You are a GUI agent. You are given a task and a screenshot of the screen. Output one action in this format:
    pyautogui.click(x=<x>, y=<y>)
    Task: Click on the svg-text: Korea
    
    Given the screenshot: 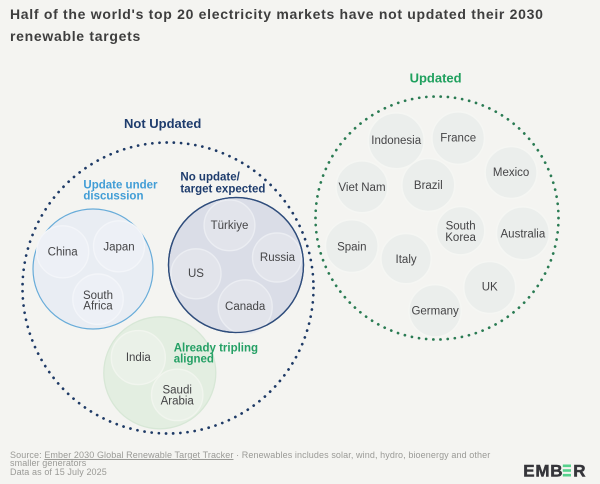 What is the action you would take?
    pyautogui.click(x=460, y=238)
    